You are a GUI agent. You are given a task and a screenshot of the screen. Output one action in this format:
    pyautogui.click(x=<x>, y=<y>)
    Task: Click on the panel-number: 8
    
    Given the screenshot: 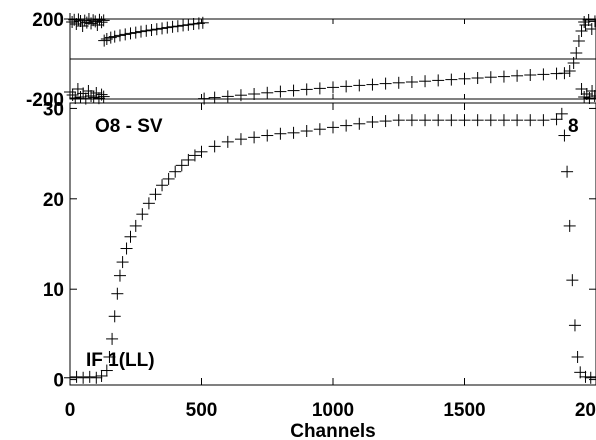 What is the action you would take?
    pyautogui.click(x=573, y=126)
    